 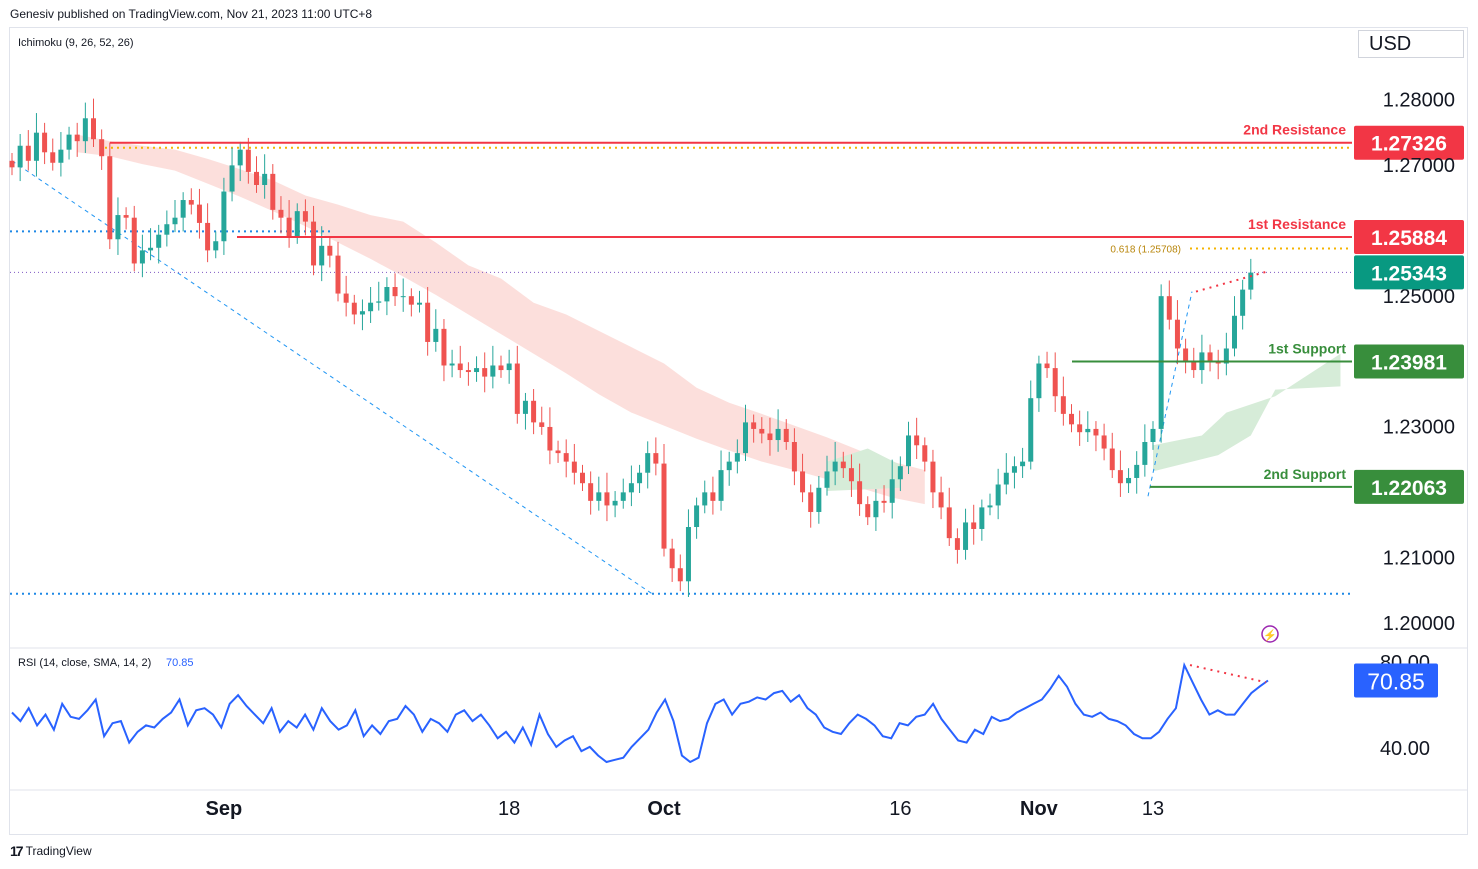 What do you see at coordinates (1409, 273) in the screenshot?
I see `current-price-tag-text: 1.25343` at bounding box center [1409, 273].